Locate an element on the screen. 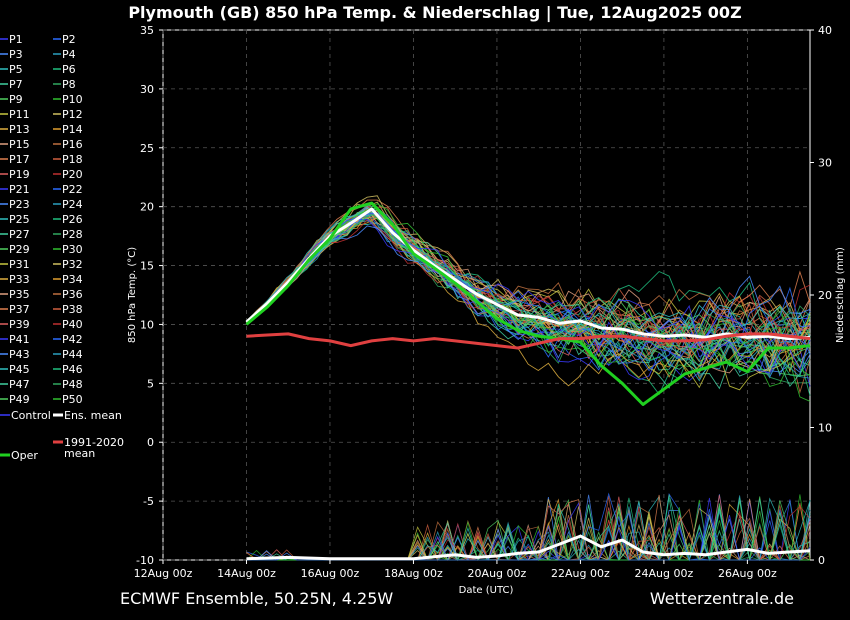 Image resolution: width=850 pixels, height=620 pixels. y-tick-label: 20 is located at coordinates (147, 207).